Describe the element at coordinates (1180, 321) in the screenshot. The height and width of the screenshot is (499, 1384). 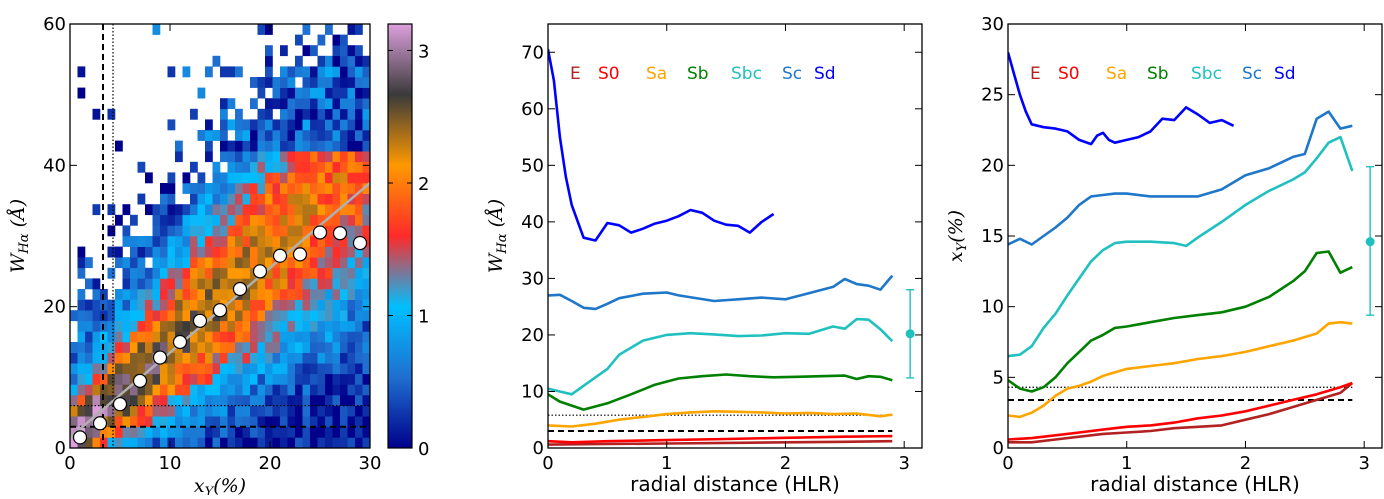
I see `series-line-sb` at that location.